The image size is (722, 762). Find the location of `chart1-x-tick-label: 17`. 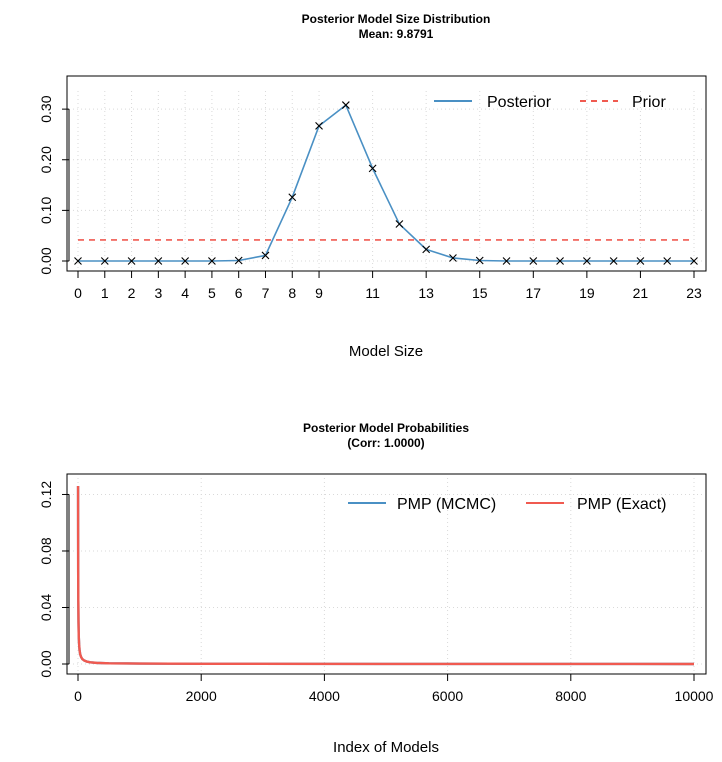

chart1-x-tick-label: 17 is located at coordinates (534, 293).